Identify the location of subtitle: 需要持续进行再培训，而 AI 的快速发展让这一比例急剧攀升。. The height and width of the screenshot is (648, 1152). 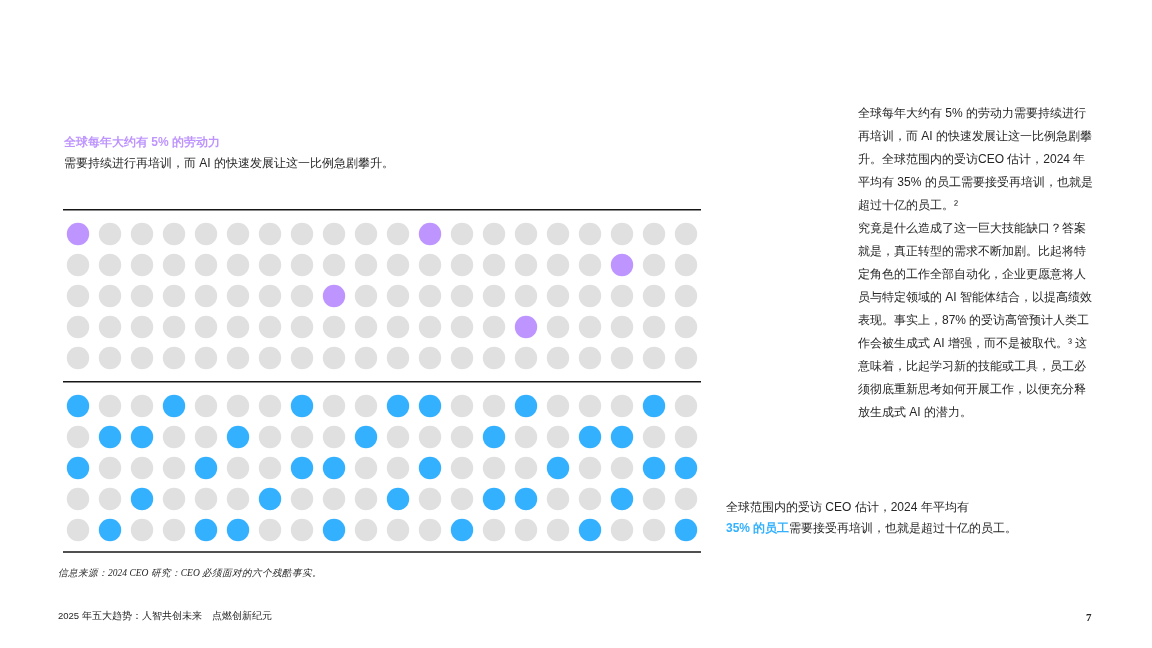
(229, 163).